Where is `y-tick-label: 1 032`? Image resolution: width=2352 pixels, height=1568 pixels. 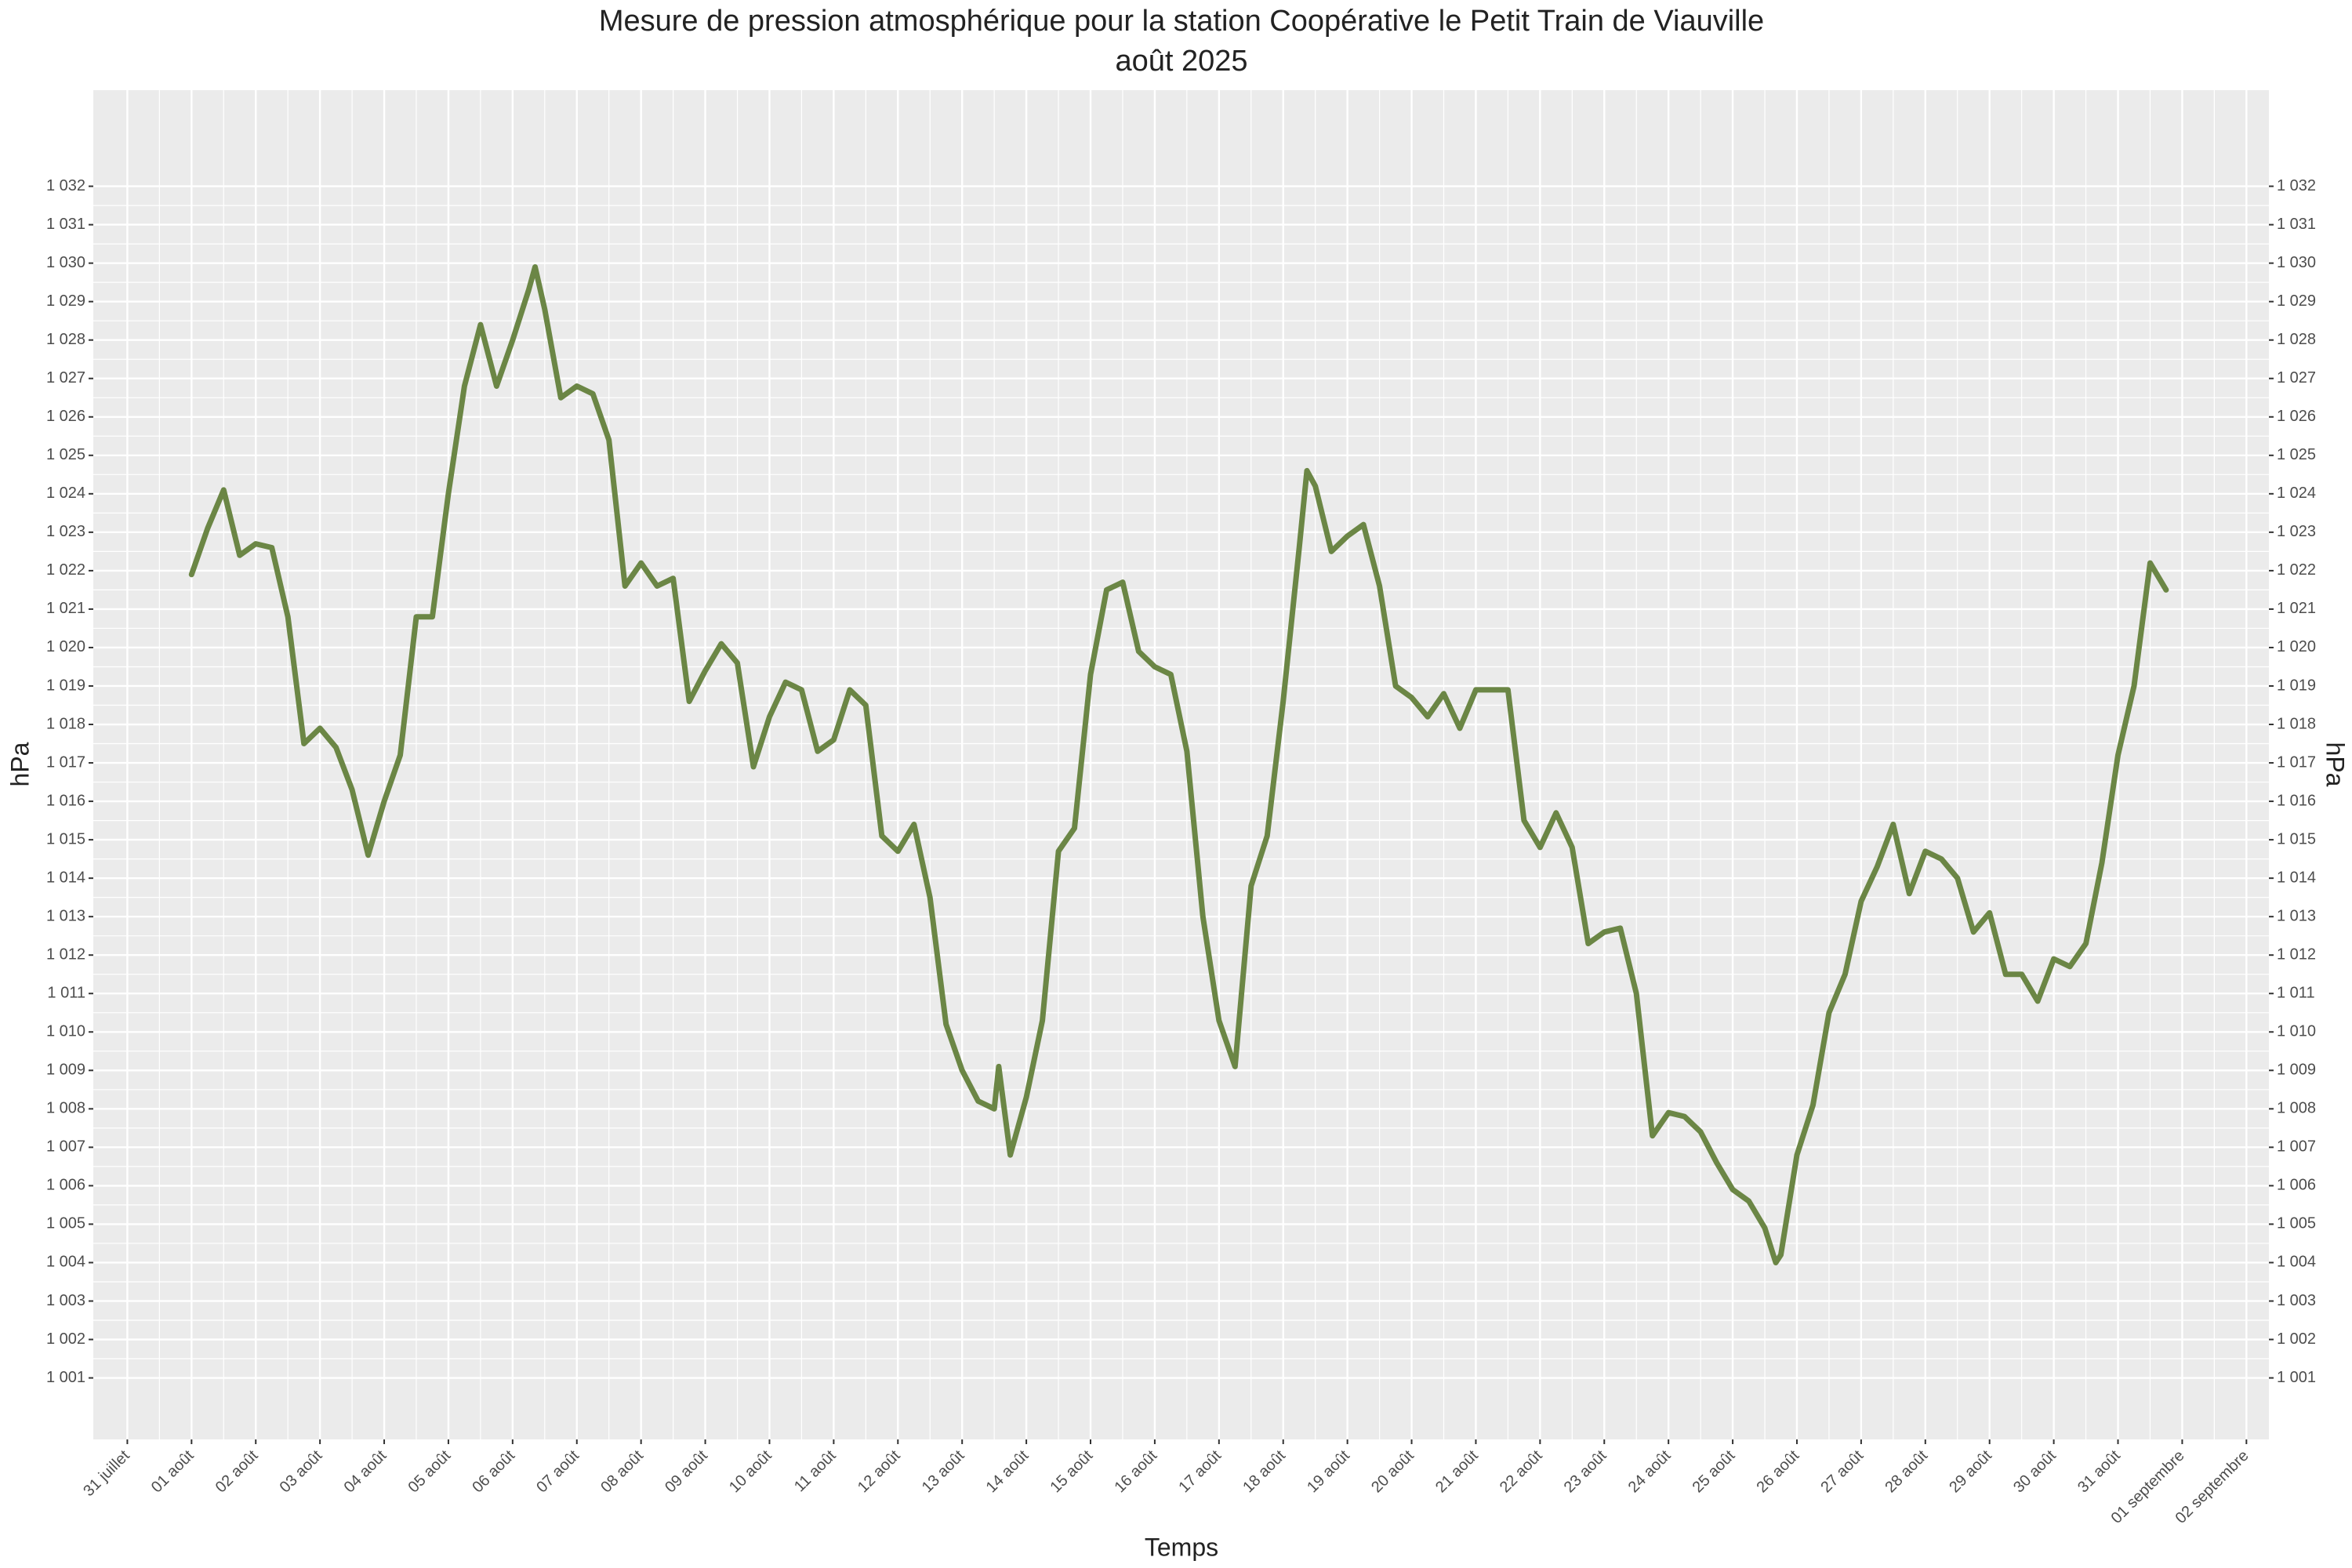 y-tick-label: 1 032 is located at coordinates (65, 185).